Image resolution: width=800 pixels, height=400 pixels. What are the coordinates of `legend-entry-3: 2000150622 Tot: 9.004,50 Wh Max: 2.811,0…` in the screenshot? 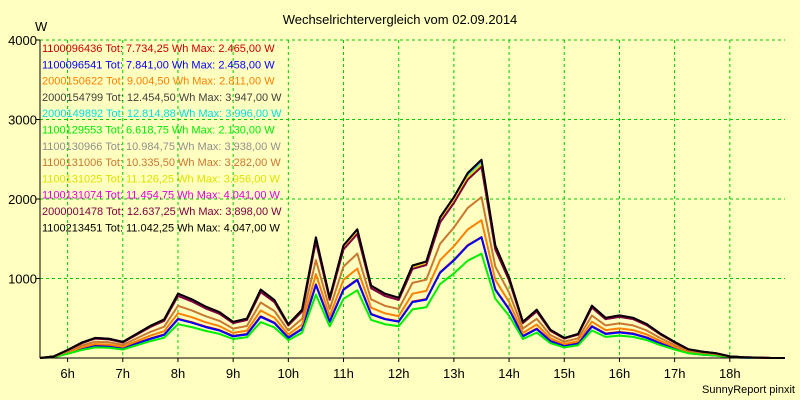 It's located at (158, 82).